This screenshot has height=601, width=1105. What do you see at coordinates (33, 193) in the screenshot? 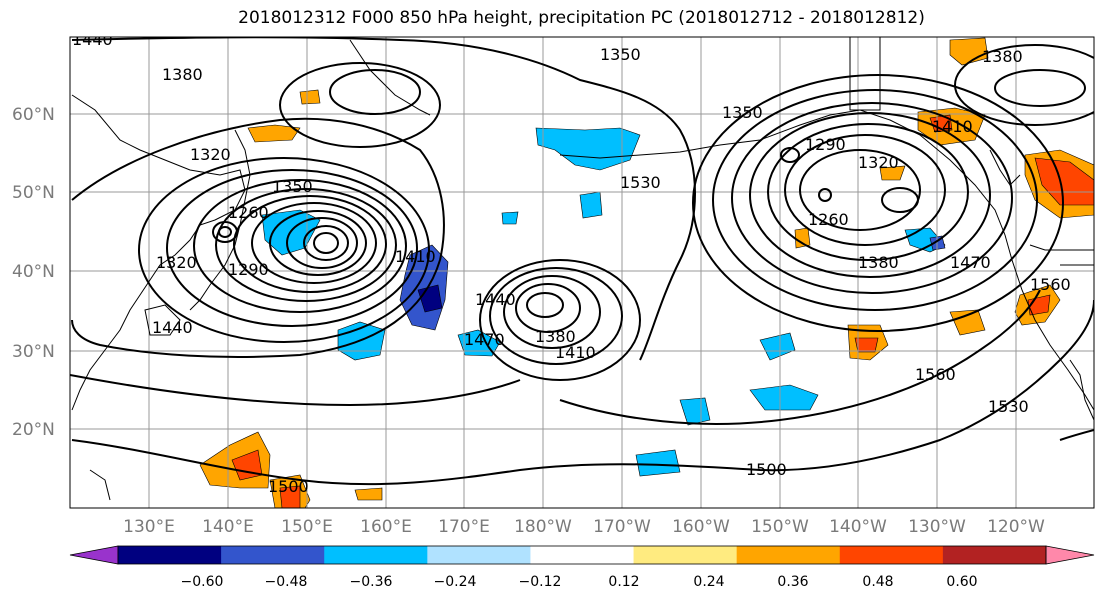
I see `lat-label-50n: 50°N` at bounding box center [33, 193].